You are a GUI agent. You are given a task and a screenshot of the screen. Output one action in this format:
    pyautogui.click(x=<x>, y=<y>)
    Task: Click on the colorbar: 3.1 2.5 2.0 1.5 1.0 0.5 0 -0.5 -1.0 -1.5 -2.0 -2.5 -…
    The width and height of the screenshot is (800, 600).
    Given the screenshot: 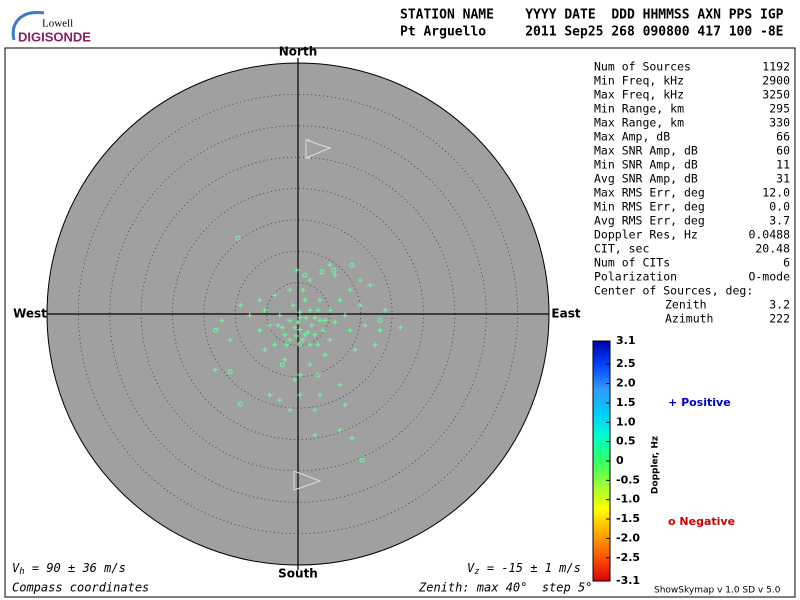 What is the action you would take?
    pyautogui.click(x=616, y=460)
    